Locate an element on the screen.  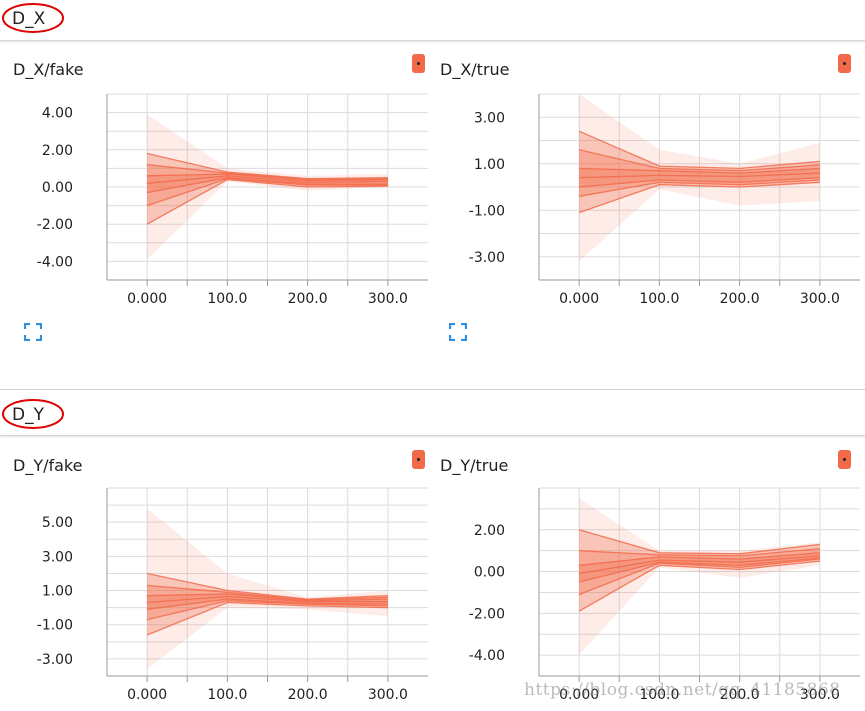
chart-title: D_Y/true is located at coordinates (474, 465).